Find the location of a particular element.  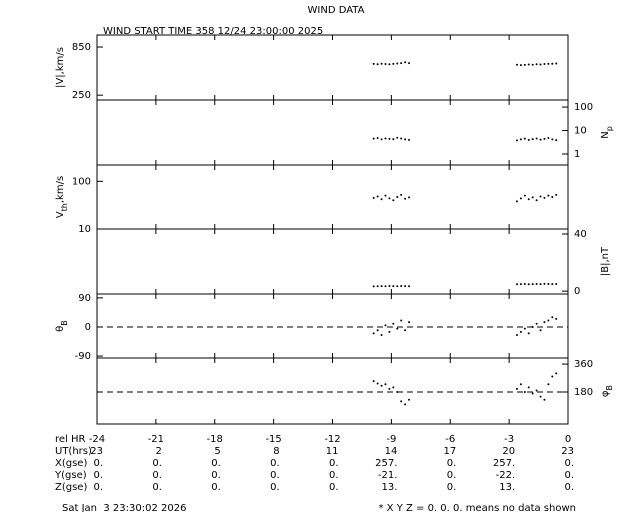

y-axis-label-part: φ is located at coordinates (605, 393).